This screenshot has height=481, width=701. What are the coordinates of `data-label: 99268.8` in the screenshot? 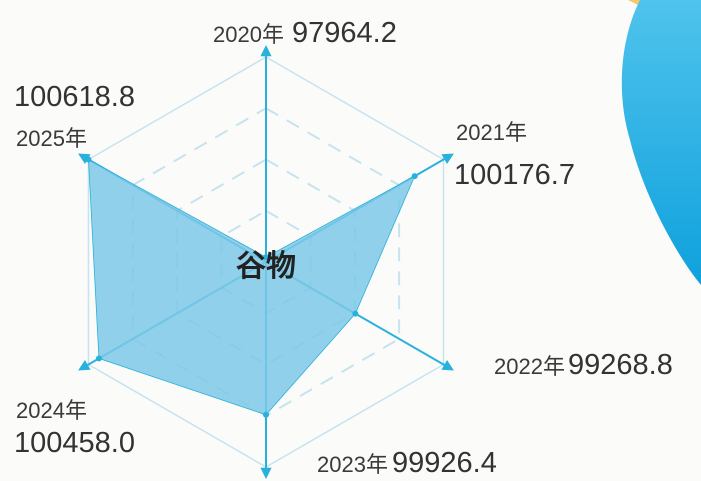 It's located at (620, 365).